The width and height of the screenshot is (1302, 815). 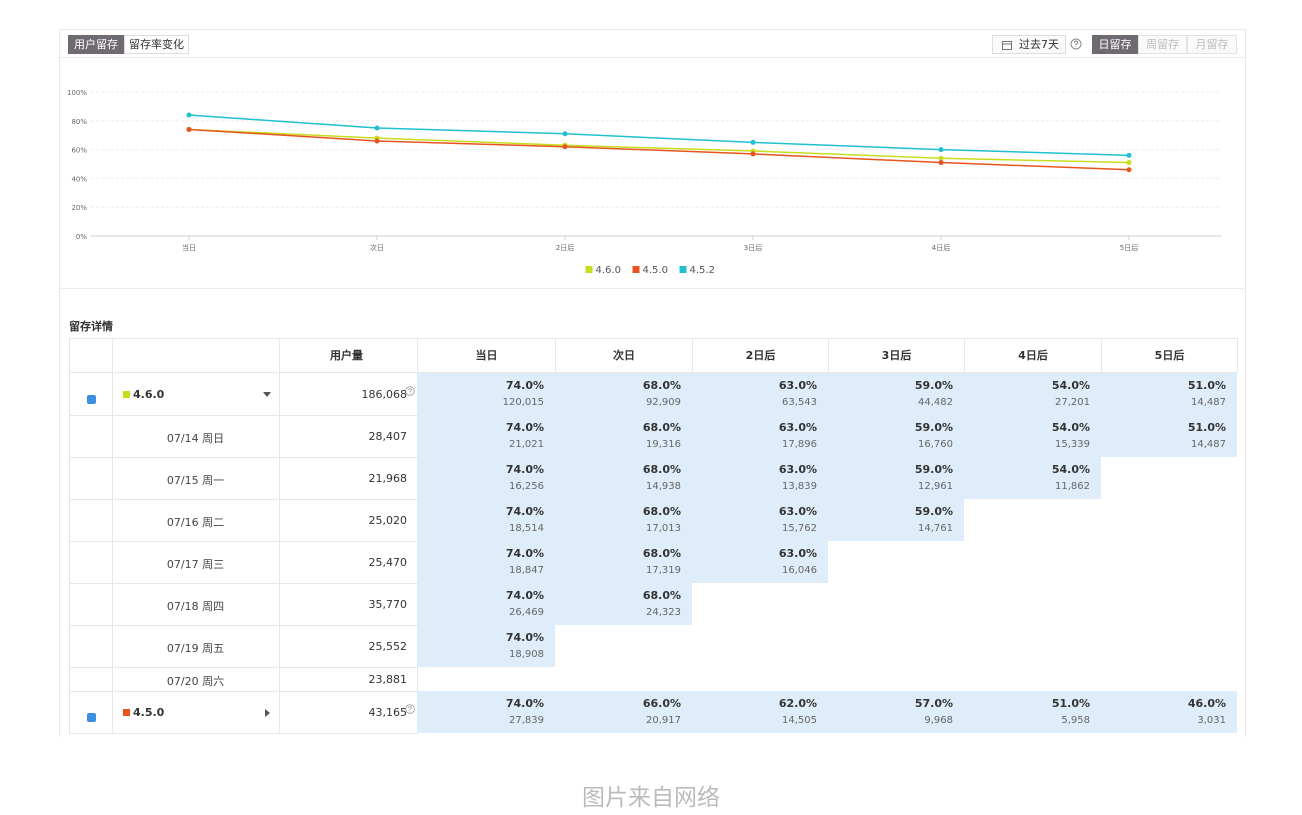 I want to click on retention-count: 5,958, so click(x=1075, y=720).